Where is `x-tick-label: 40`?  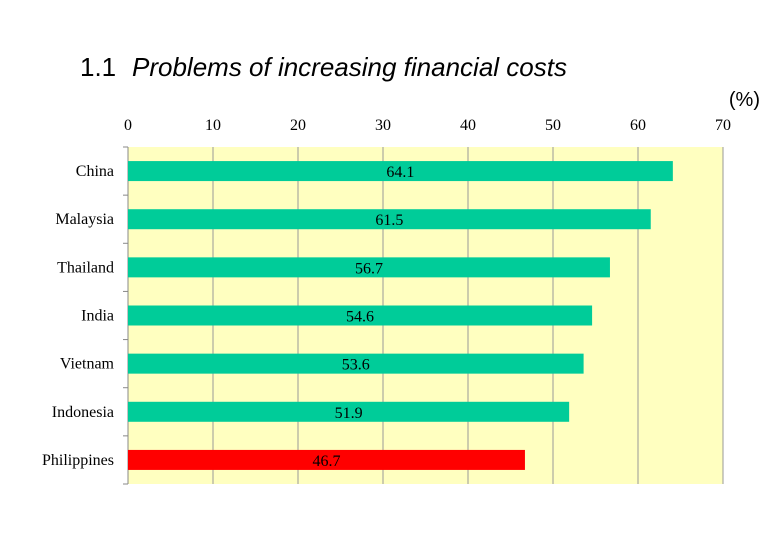 x-tick-label: 40 is located at coordinates (468, 125).